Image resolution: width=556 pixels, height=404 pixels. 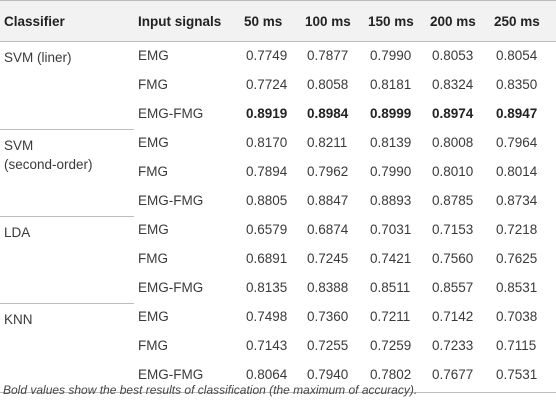 What do you see at coordinates (67, 347) in the screenshot?
I see `classifier-cell: KNN` at bounding box center [67, 347].